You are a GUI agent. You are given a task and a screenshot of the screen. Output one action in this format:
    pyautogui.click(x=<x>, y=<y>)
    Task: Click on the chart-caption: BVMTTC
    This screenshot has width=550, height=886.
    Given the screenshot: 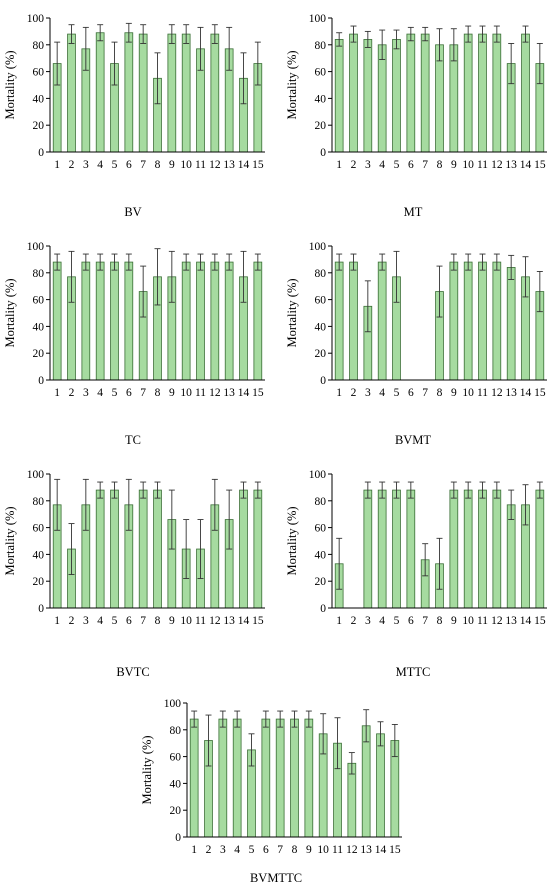 What is the action you would take?
    pyautogui.click(x=276, y=878)
    